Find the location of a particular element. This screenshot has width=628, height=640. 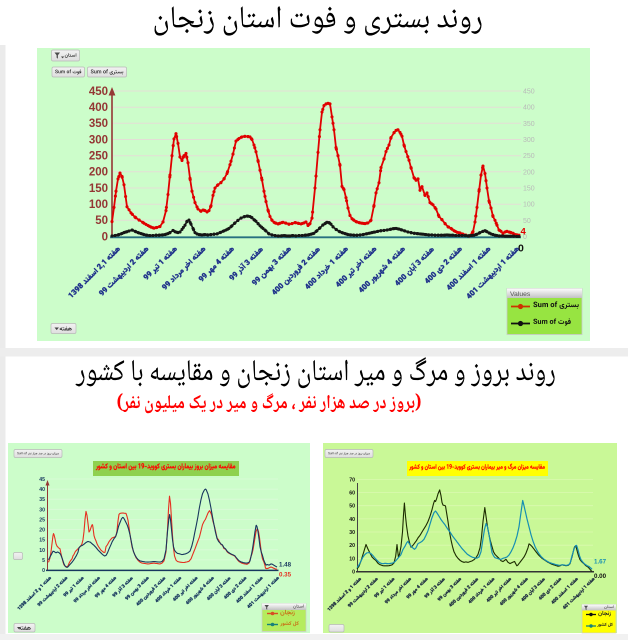

svg-text: 0.35 is located at coordinates (285, 575).